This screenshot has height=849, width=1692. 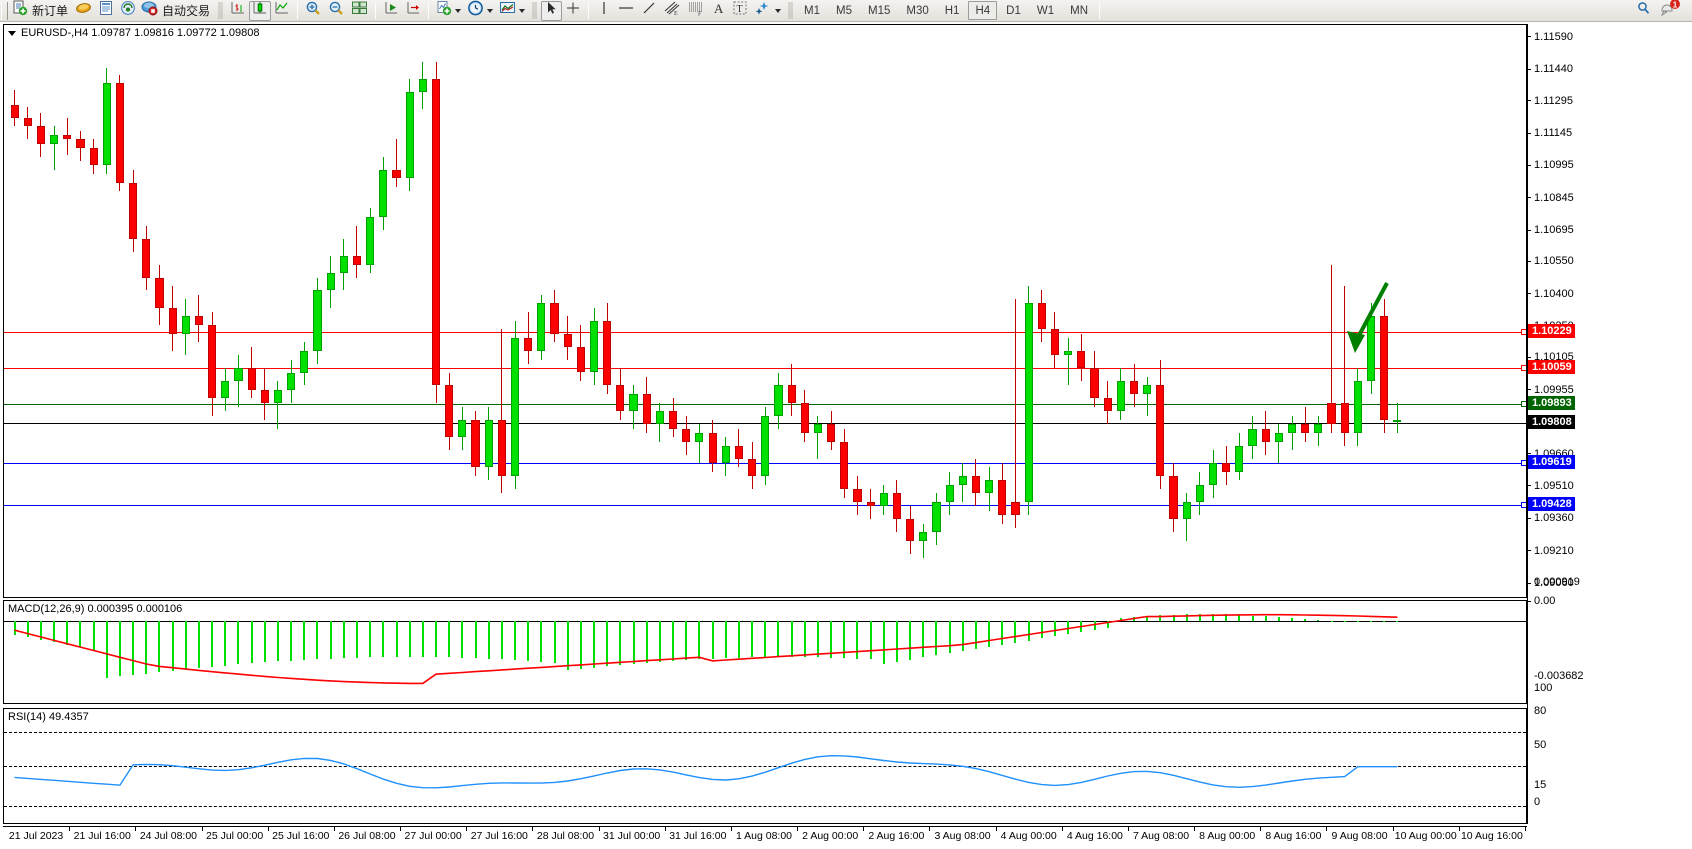 What do you see at coordinates (458, 10) in the screenshot?
I see `indicators-dropdown-caret` at bounding box center [458, 10].